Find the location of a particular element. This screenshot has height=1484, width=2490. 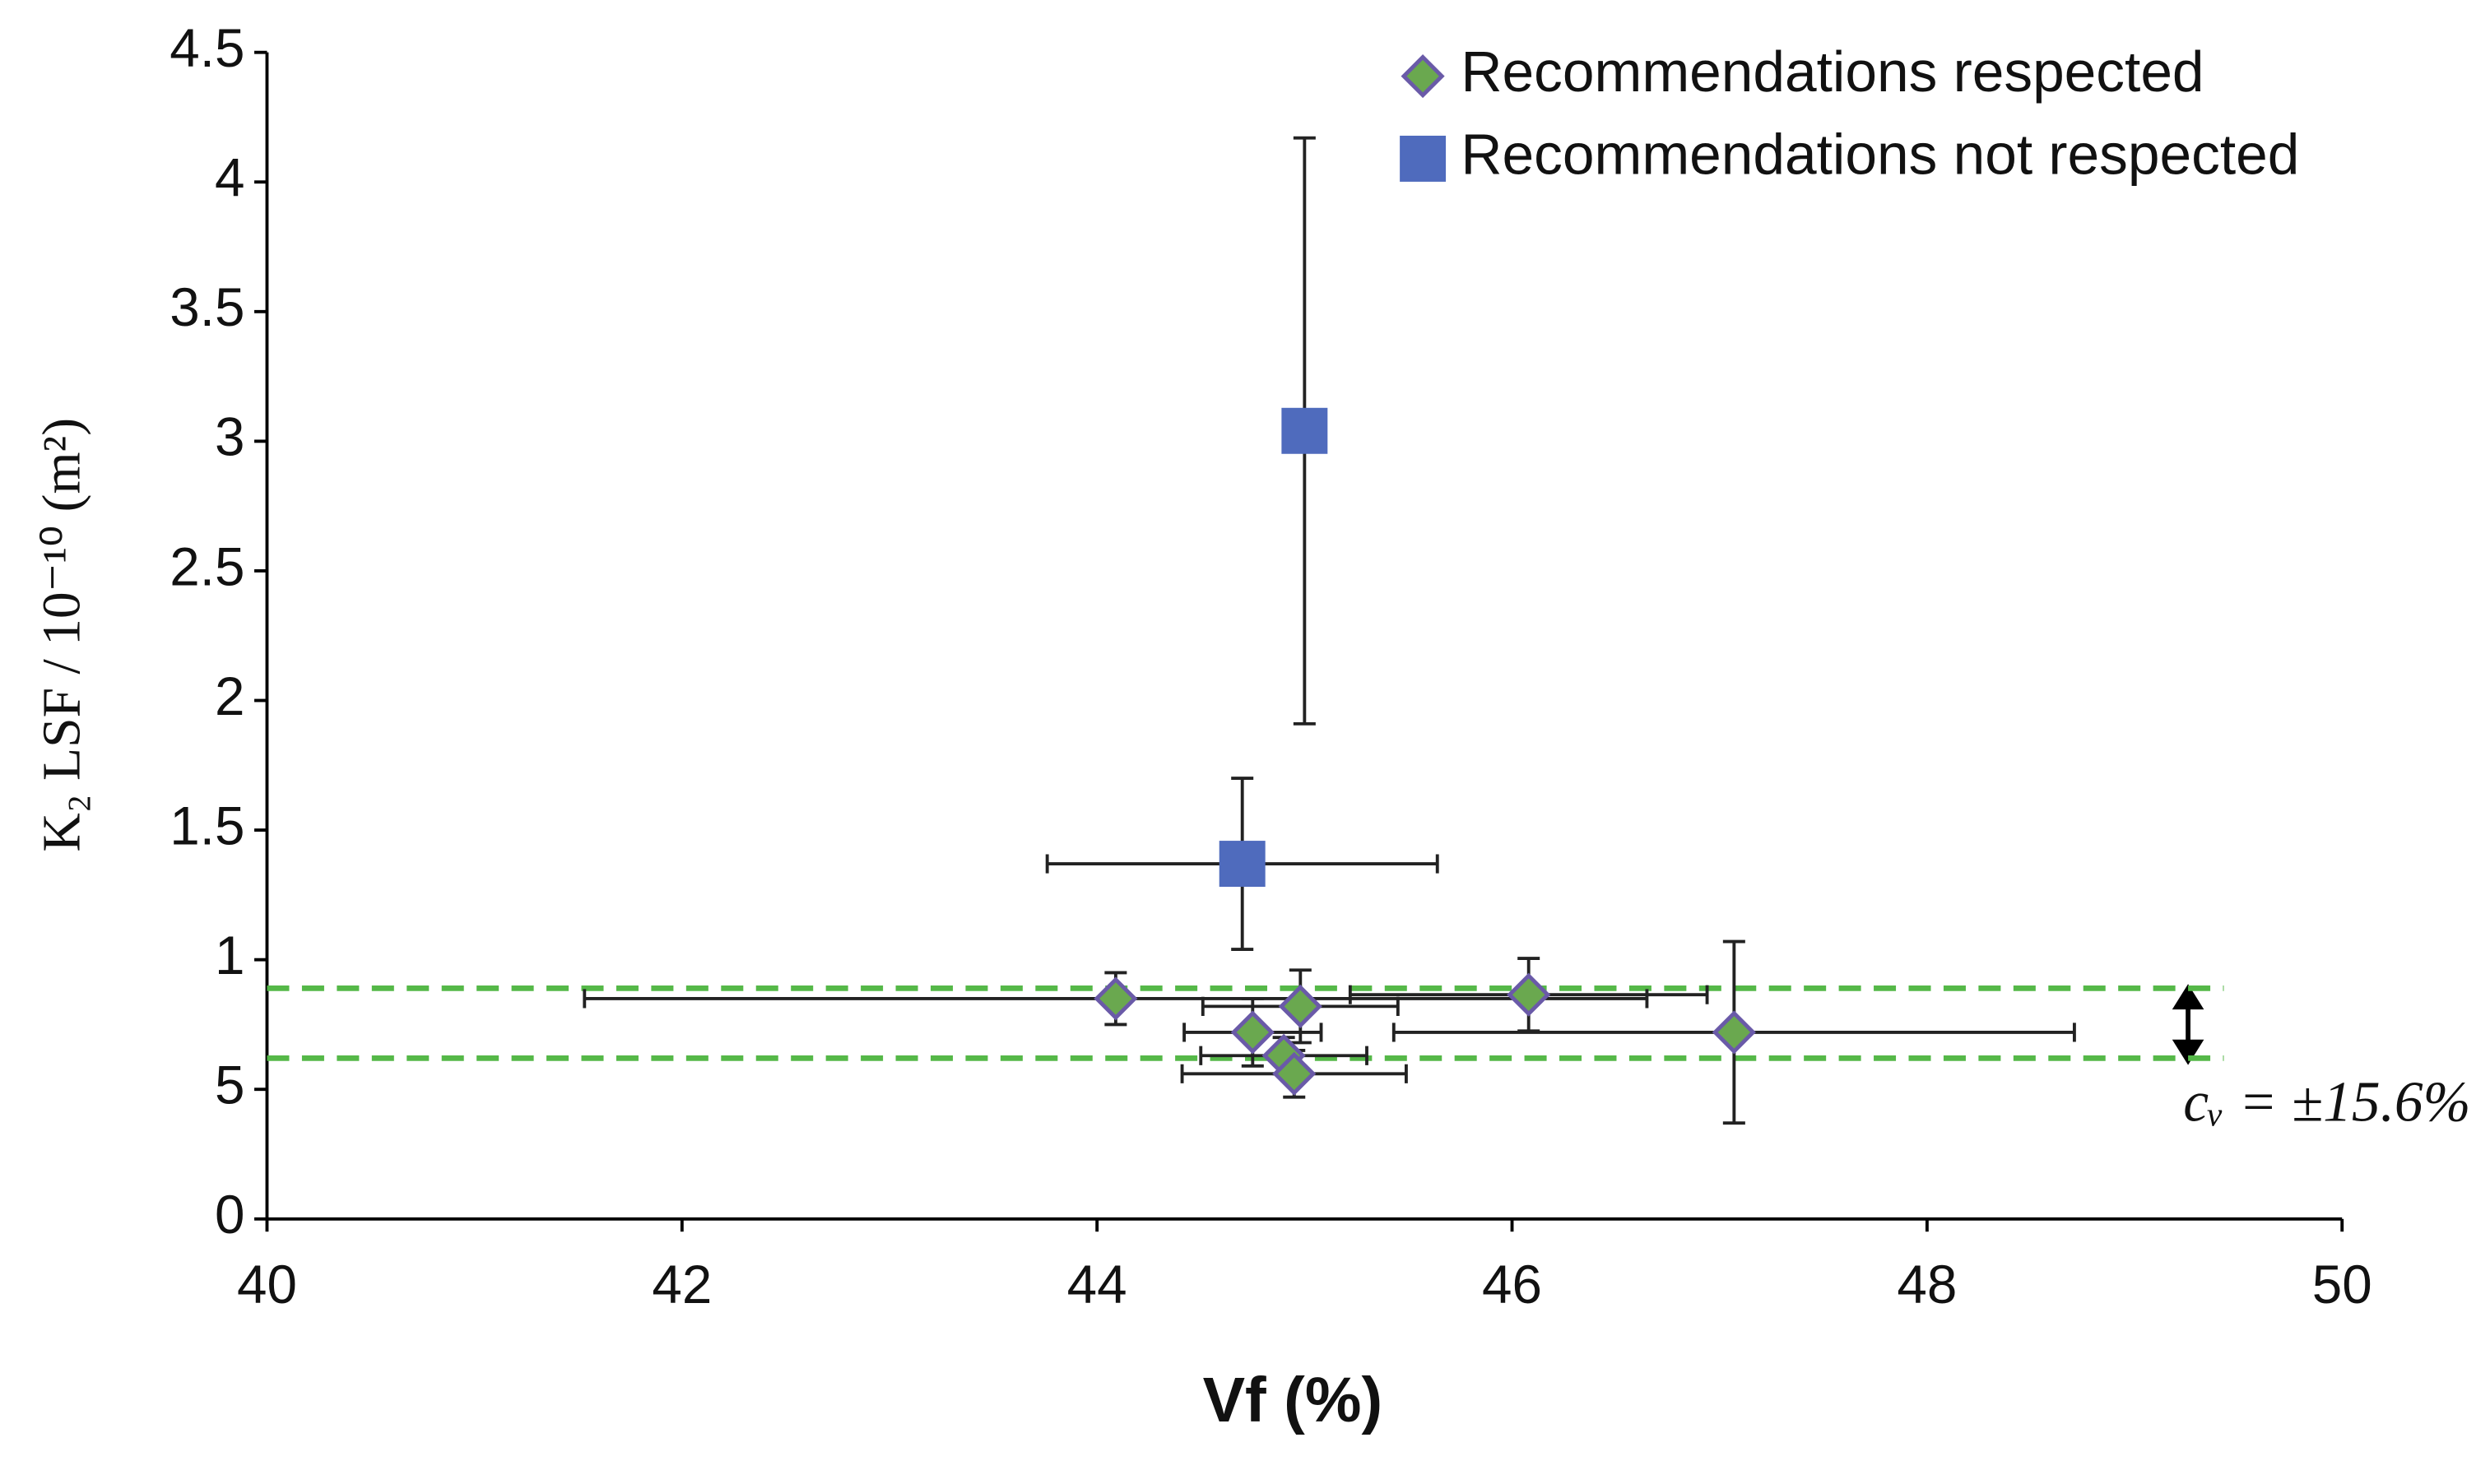

y-tick-label: 1.5 is located at coordinates (207, 825).